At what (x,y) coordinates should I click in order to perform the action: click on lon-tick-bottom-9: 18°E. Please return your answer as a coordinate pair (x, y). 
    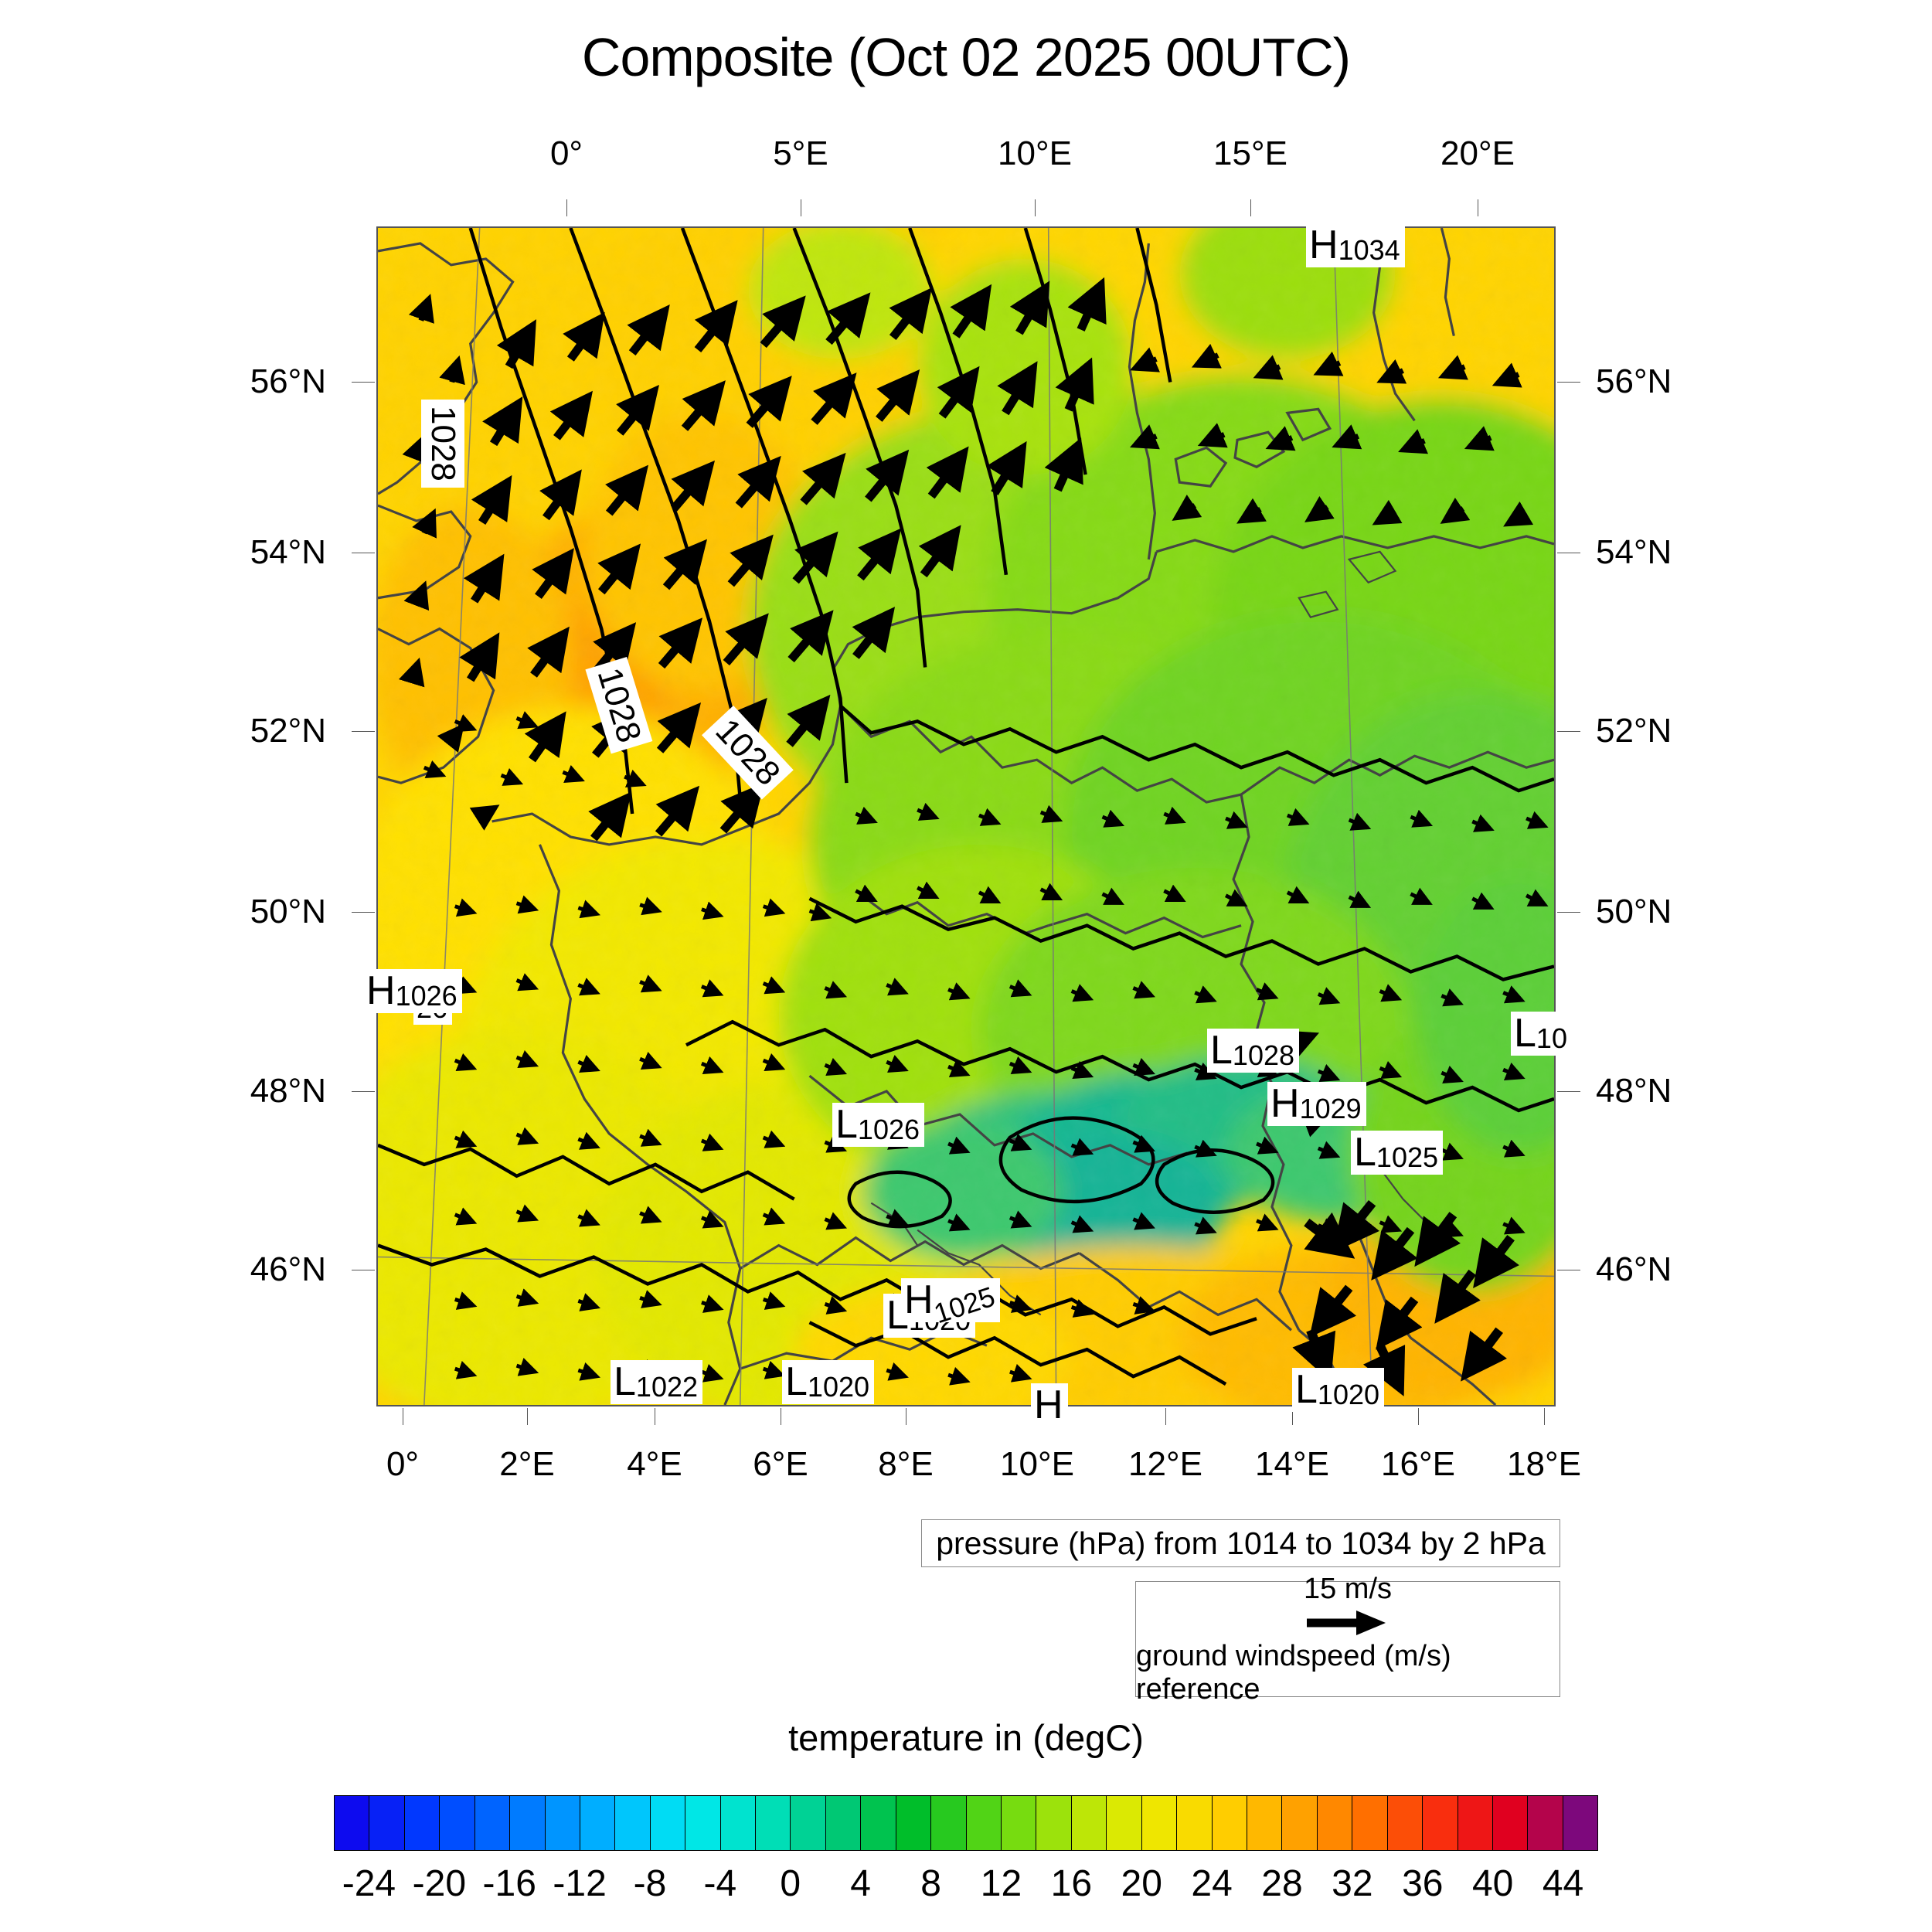
    Looking at the image, I should click on (1544, 1464).